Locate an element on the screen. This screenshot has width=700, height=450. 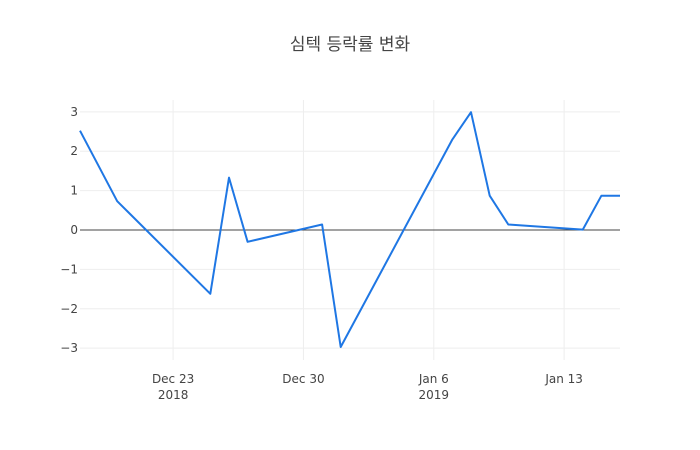
x-tick-year-label: 2018 is located at coordinates (173, 395).